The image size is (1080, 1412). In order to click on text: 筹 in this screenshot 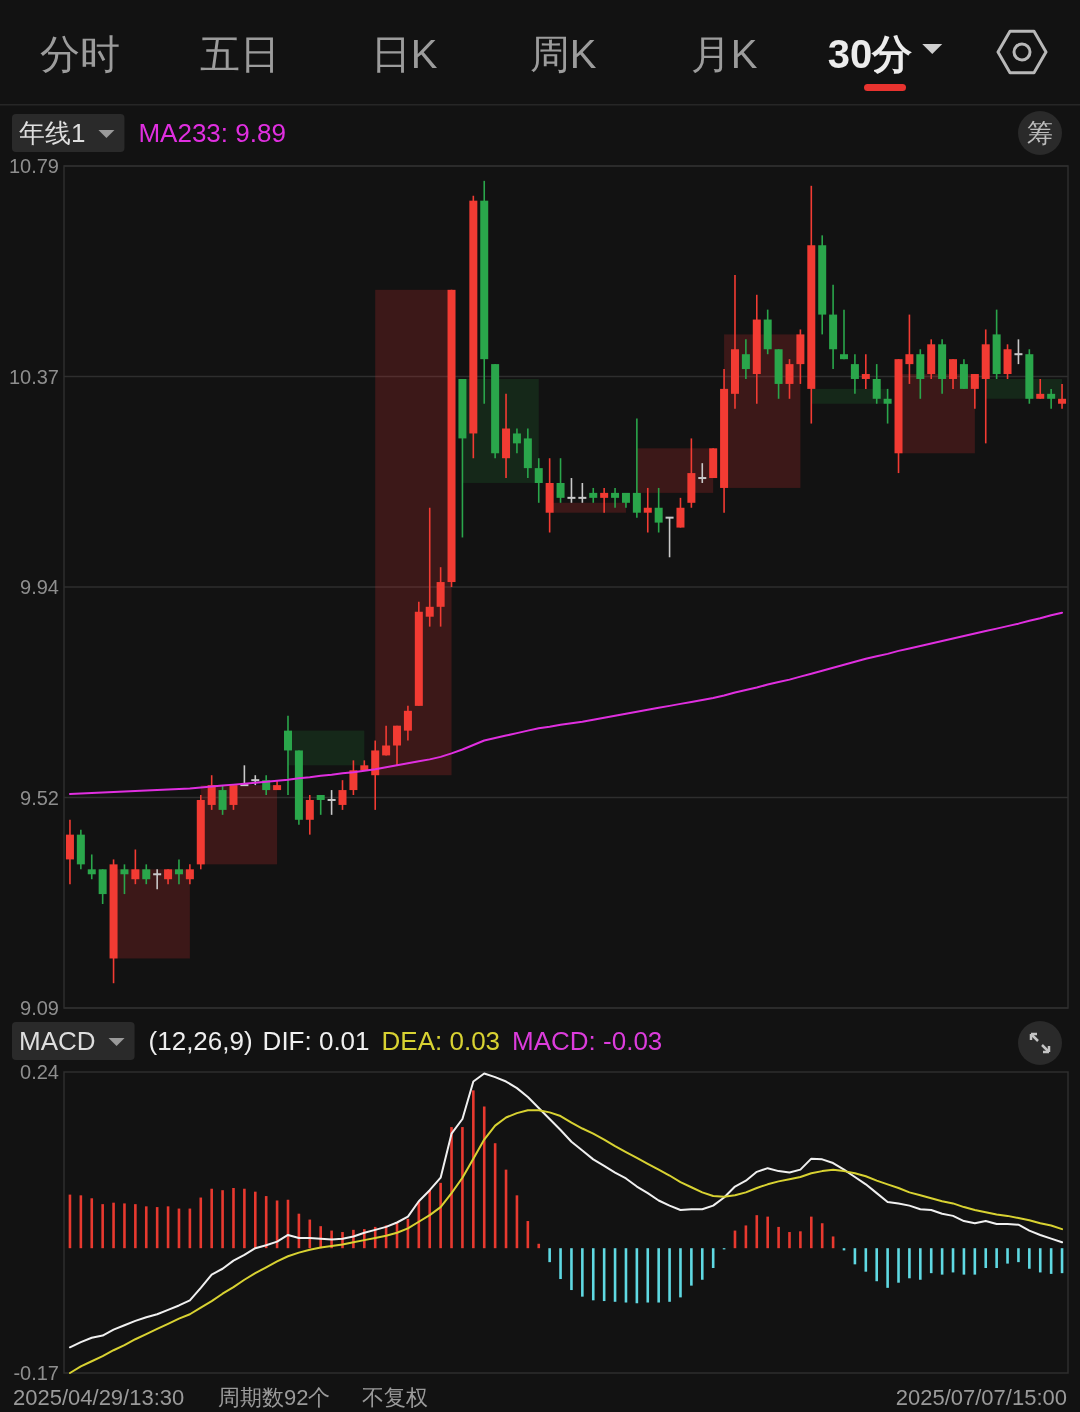, I will do `click(1040, 133)`.